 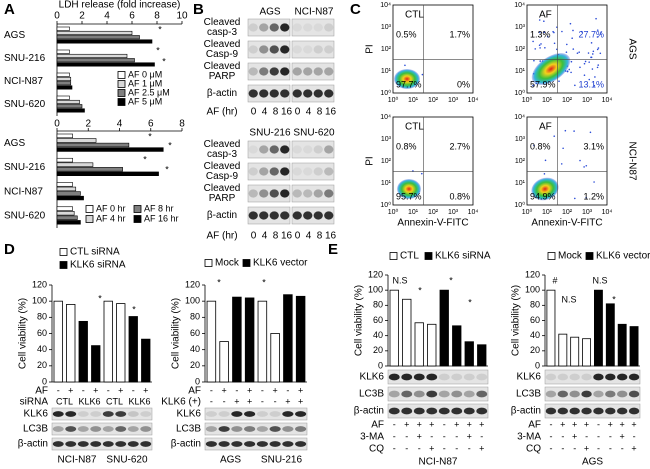 What do you see at coordinates (276, 236) in the screenshot?
I see `lane-value: 8` at bounding box center [276, 236].